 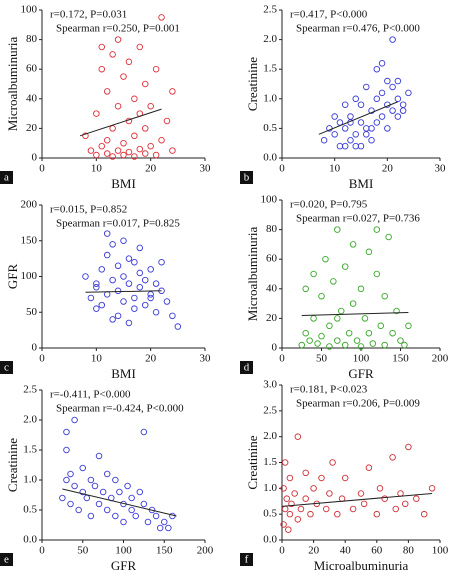 I want to click on x-tick-label: 20, so click(x=314, y=551).